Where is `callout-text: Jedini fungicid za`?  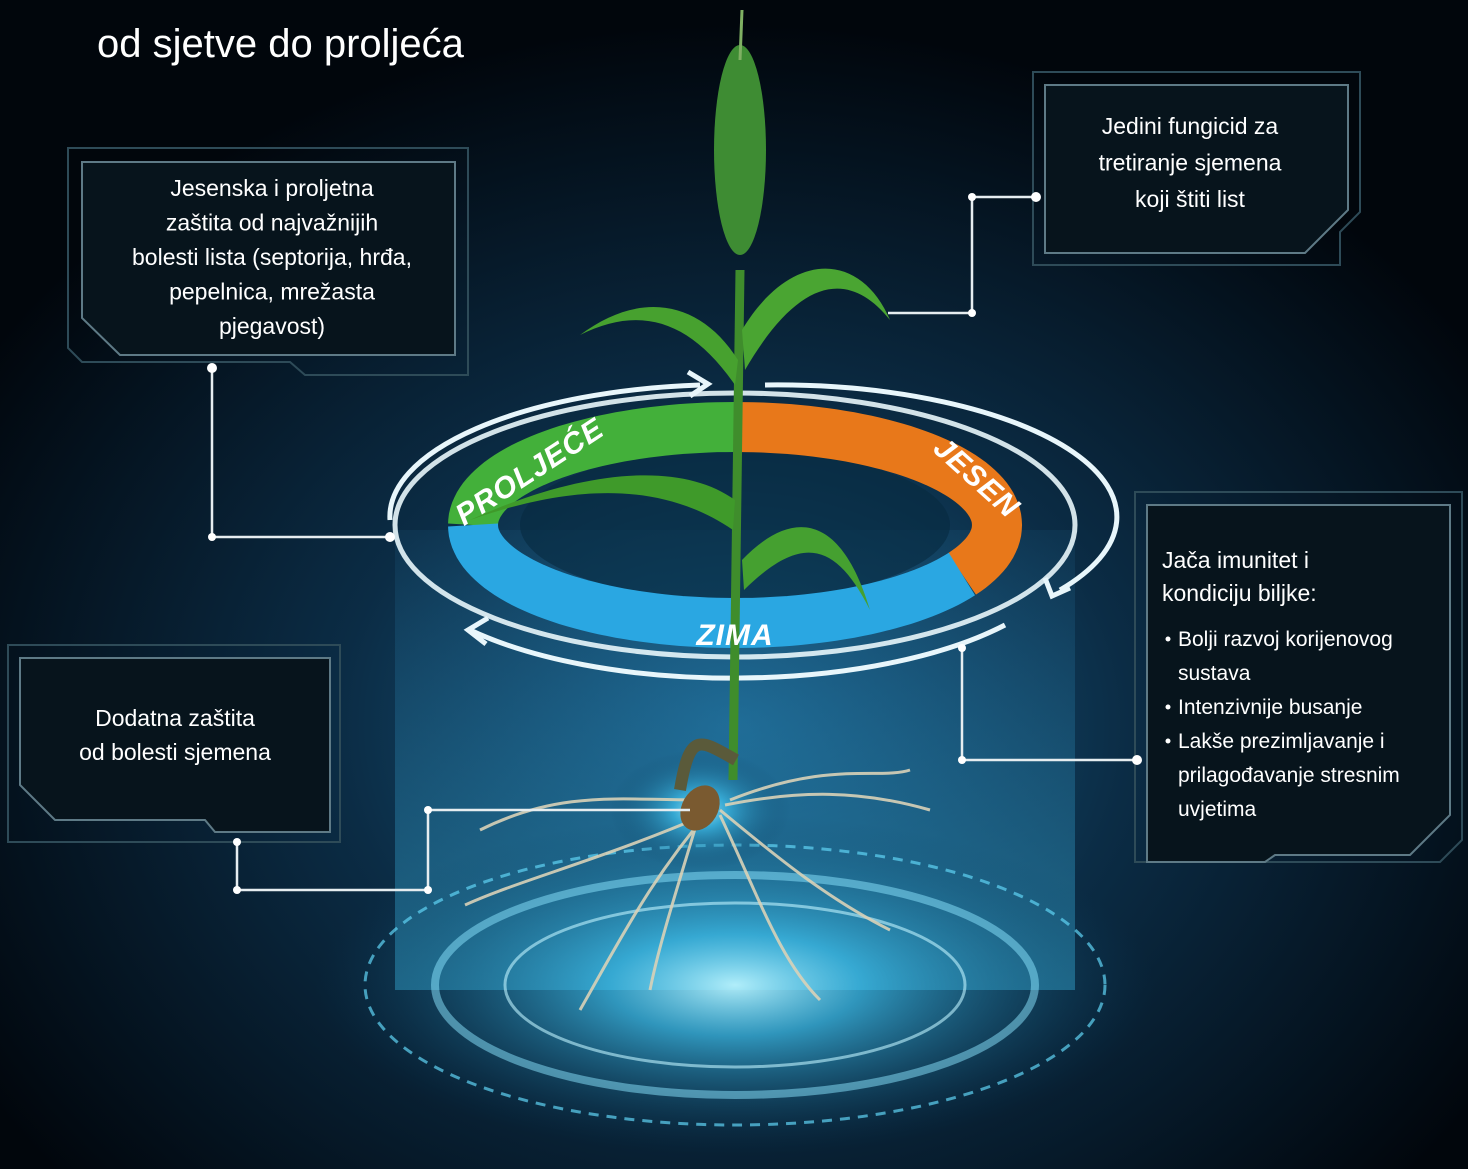
callout-text: Jedini fungicid za is located at coordinates (1190, 126).